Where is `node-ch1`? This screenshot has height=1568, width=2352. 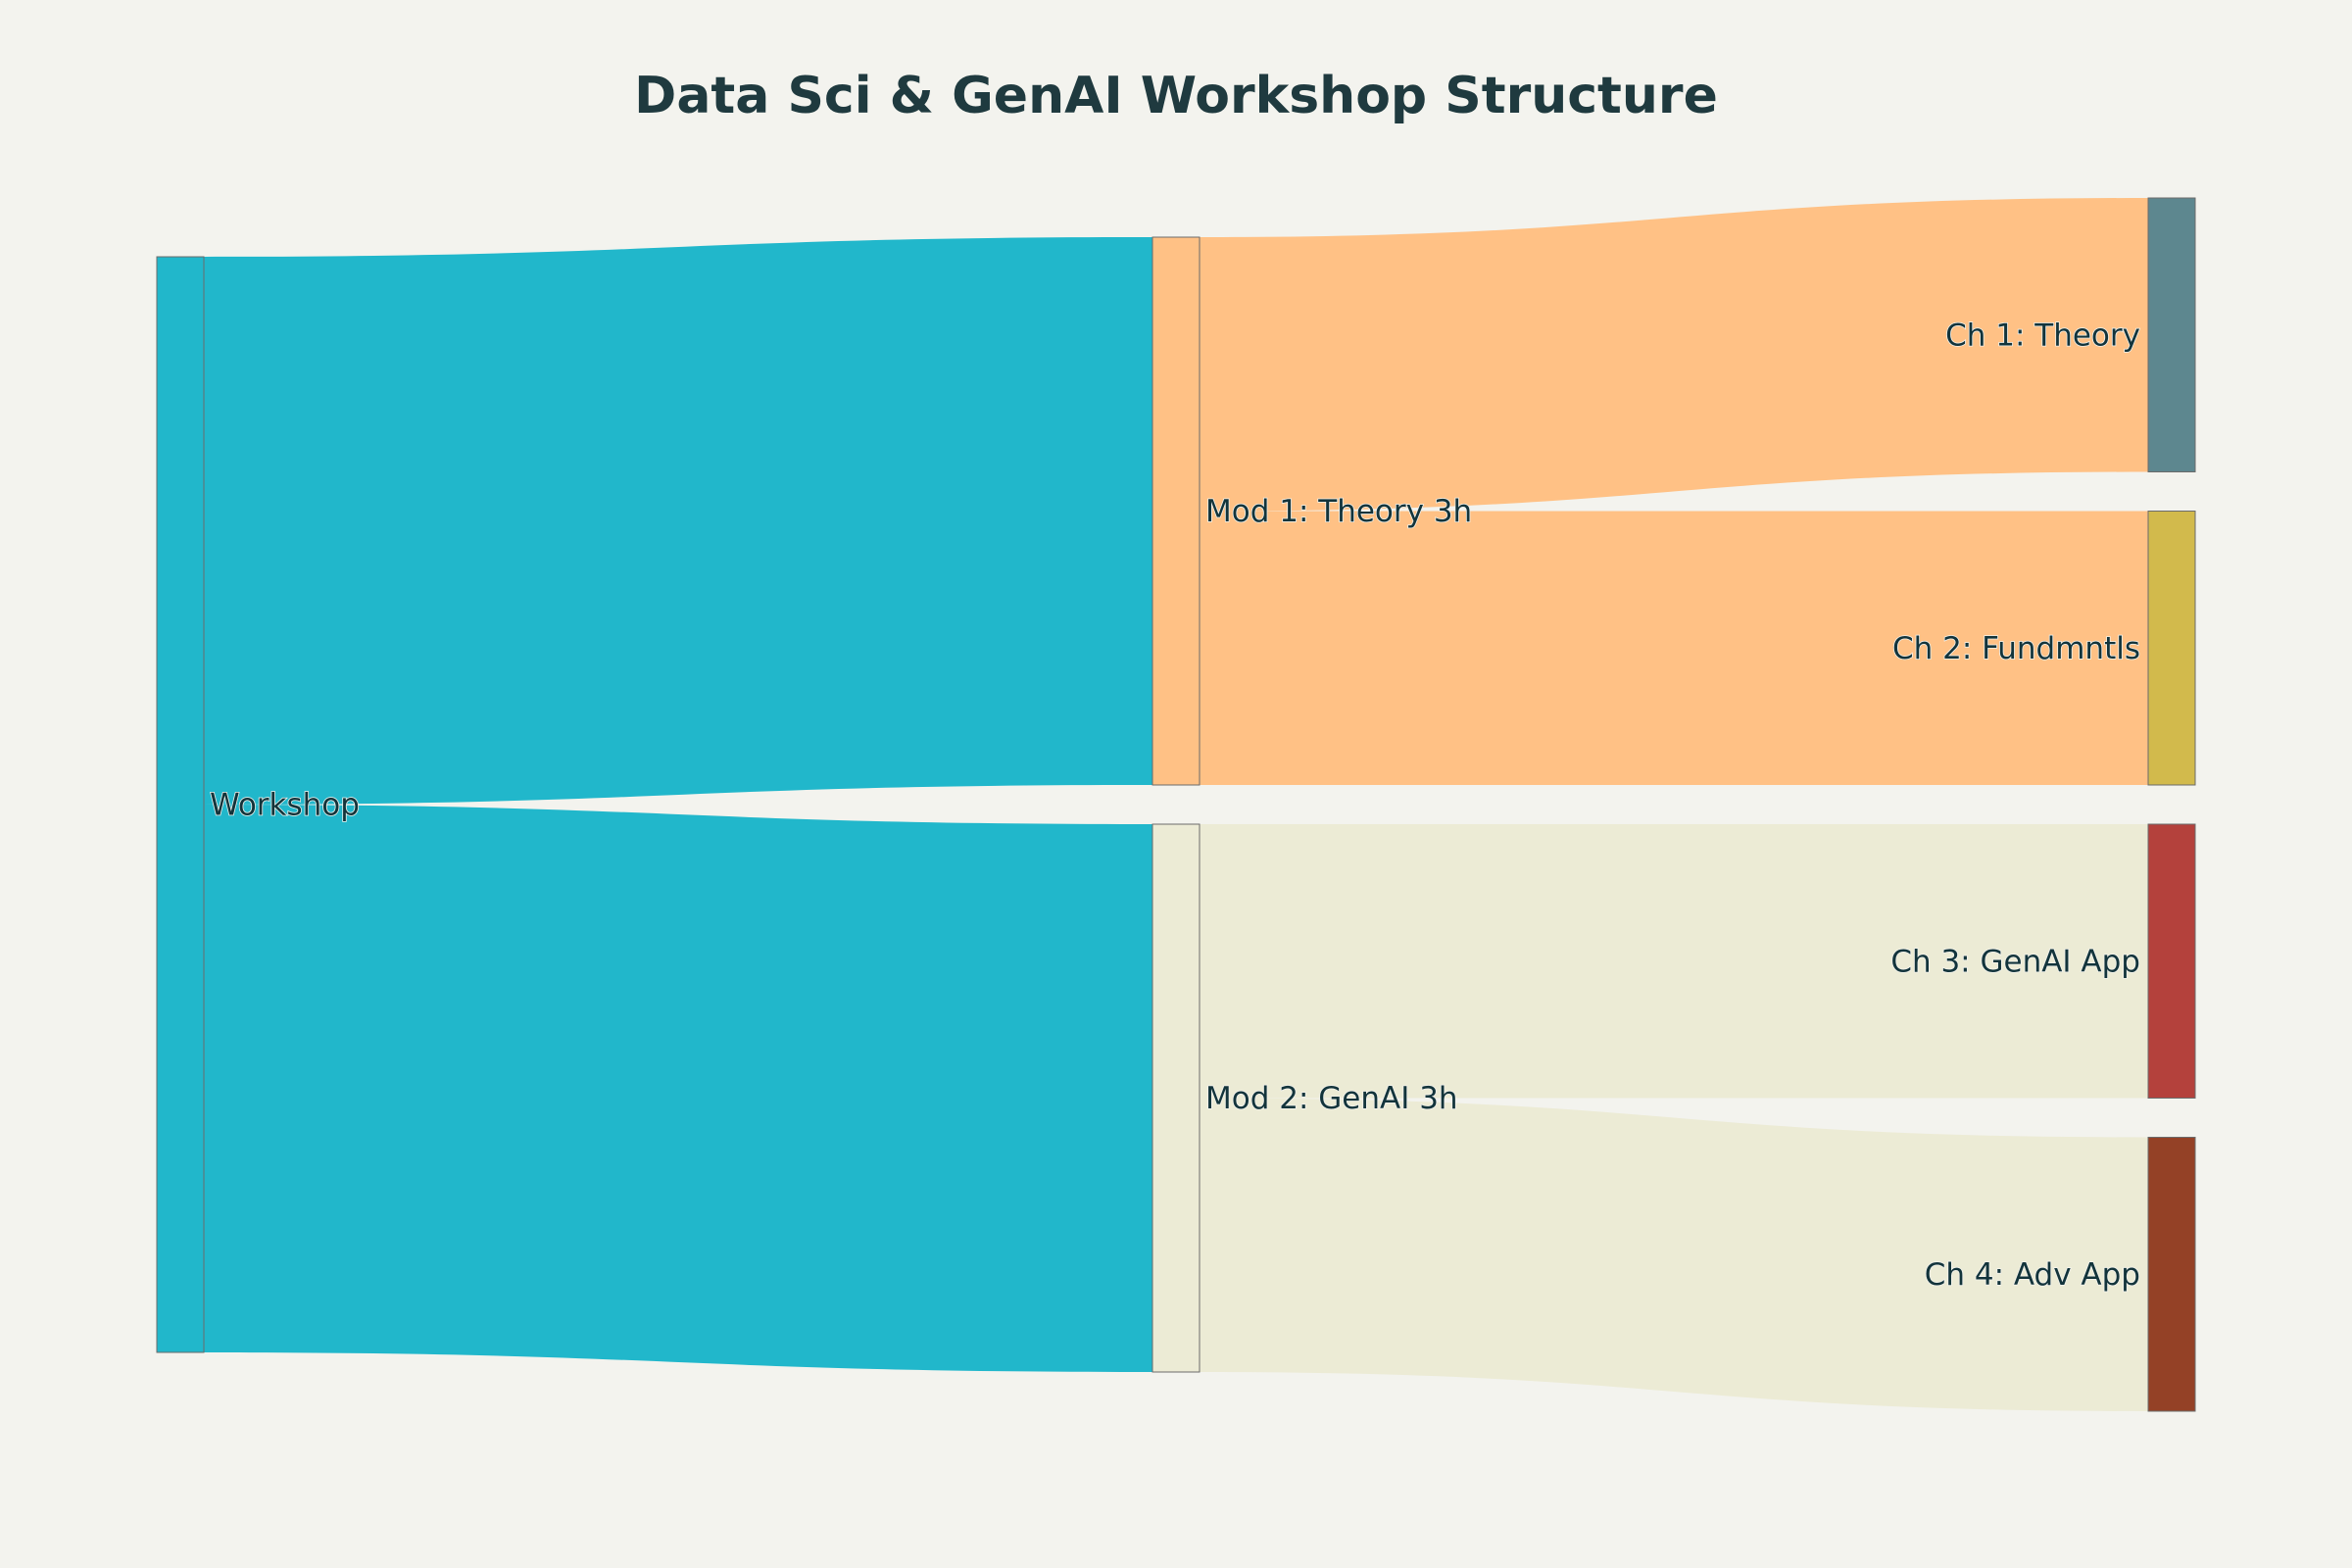 node-ch1 is located at coordinates (2171, 334).